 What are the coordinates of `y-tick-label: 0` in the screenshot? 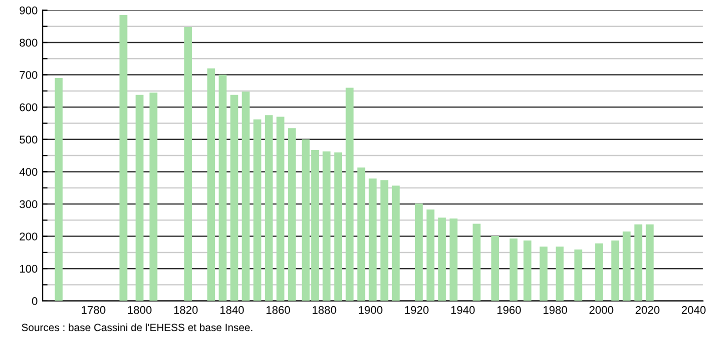 It's located at (35, 301).